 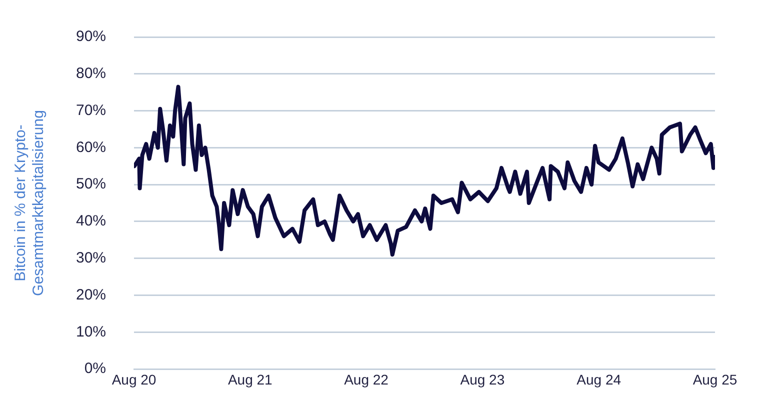 What do you see at coordinates (482, 379) in the screenshot?
I see `x-tick-label: Aug 23` at bounding box center [482, 379].